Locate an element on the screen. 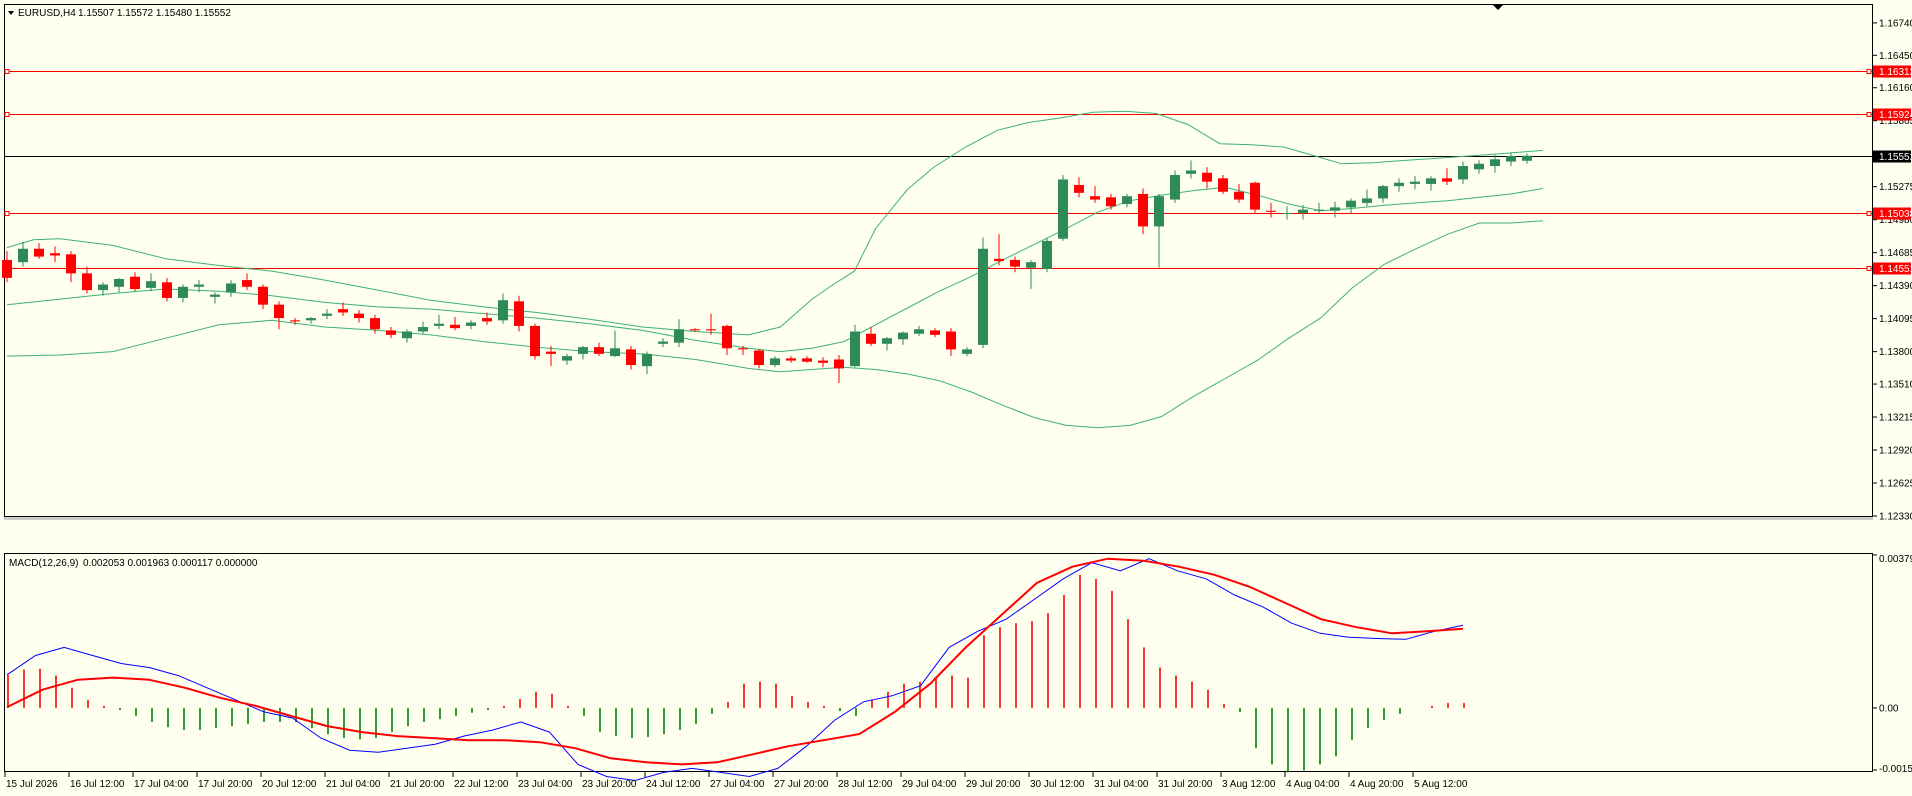 Image resolution: width=1912 pixels, height=796 pixels. time-tick-label: 21 Jul 04:00 is located at coordinates (353, 784).